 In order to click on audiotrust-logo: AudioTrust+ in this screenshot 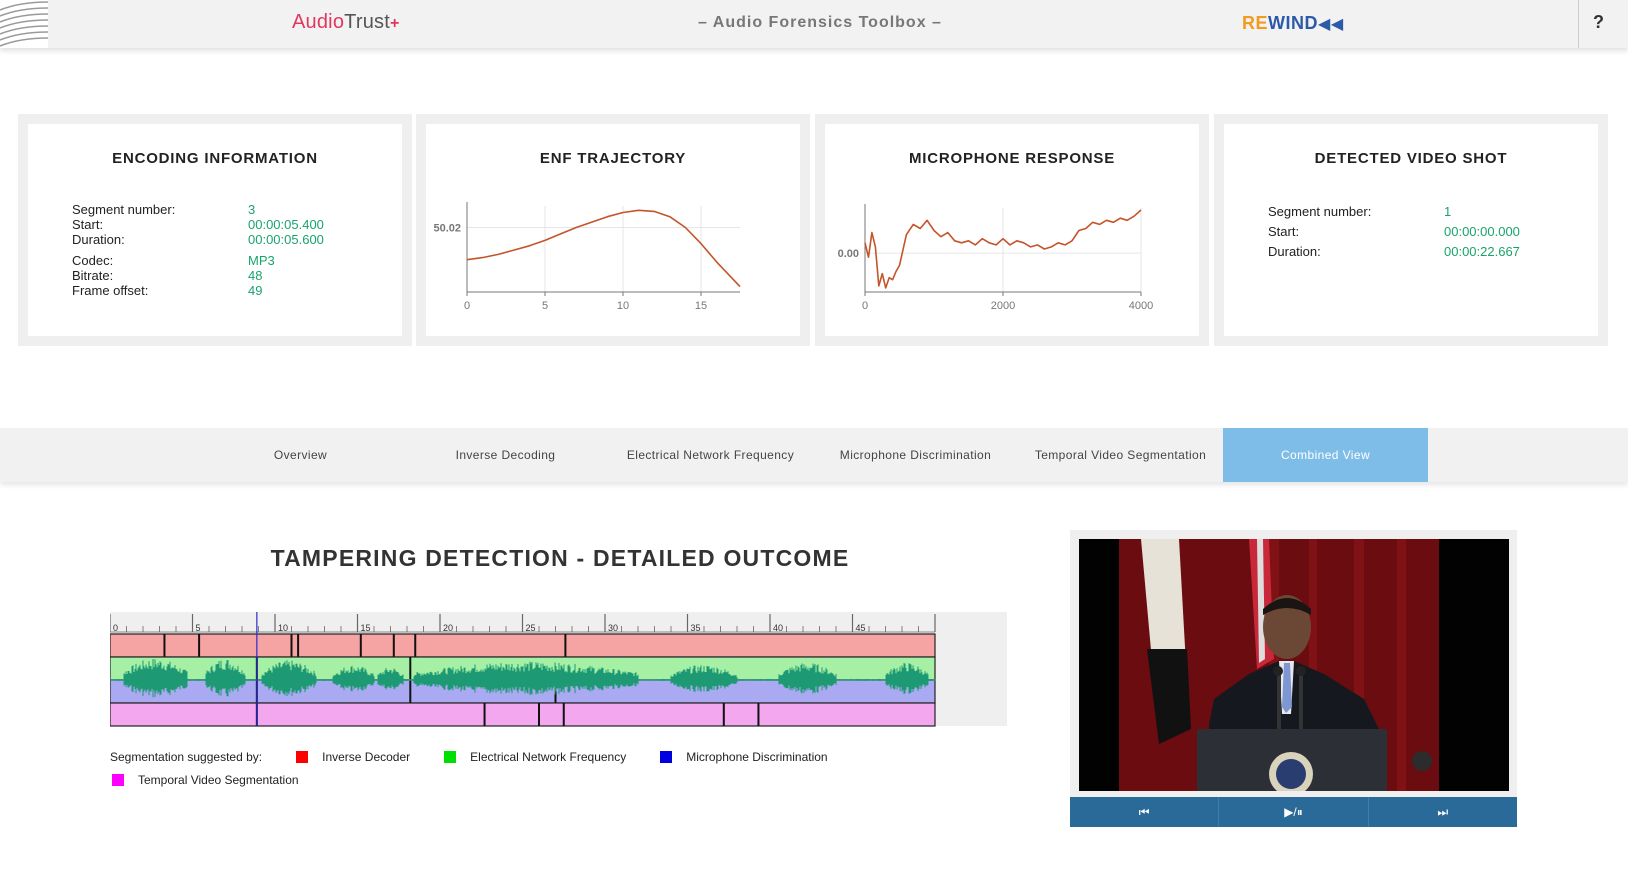, I will do `click(346, 22)`.